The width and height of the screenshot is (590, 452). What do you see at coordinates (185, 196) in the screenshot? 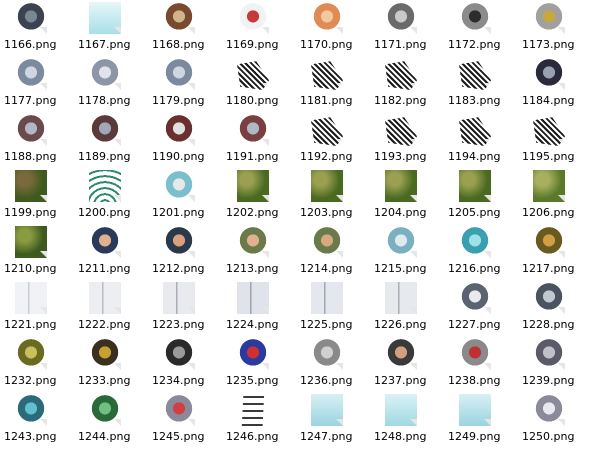
I see `file-item: 1201.png` at bounding box center [185, 196].